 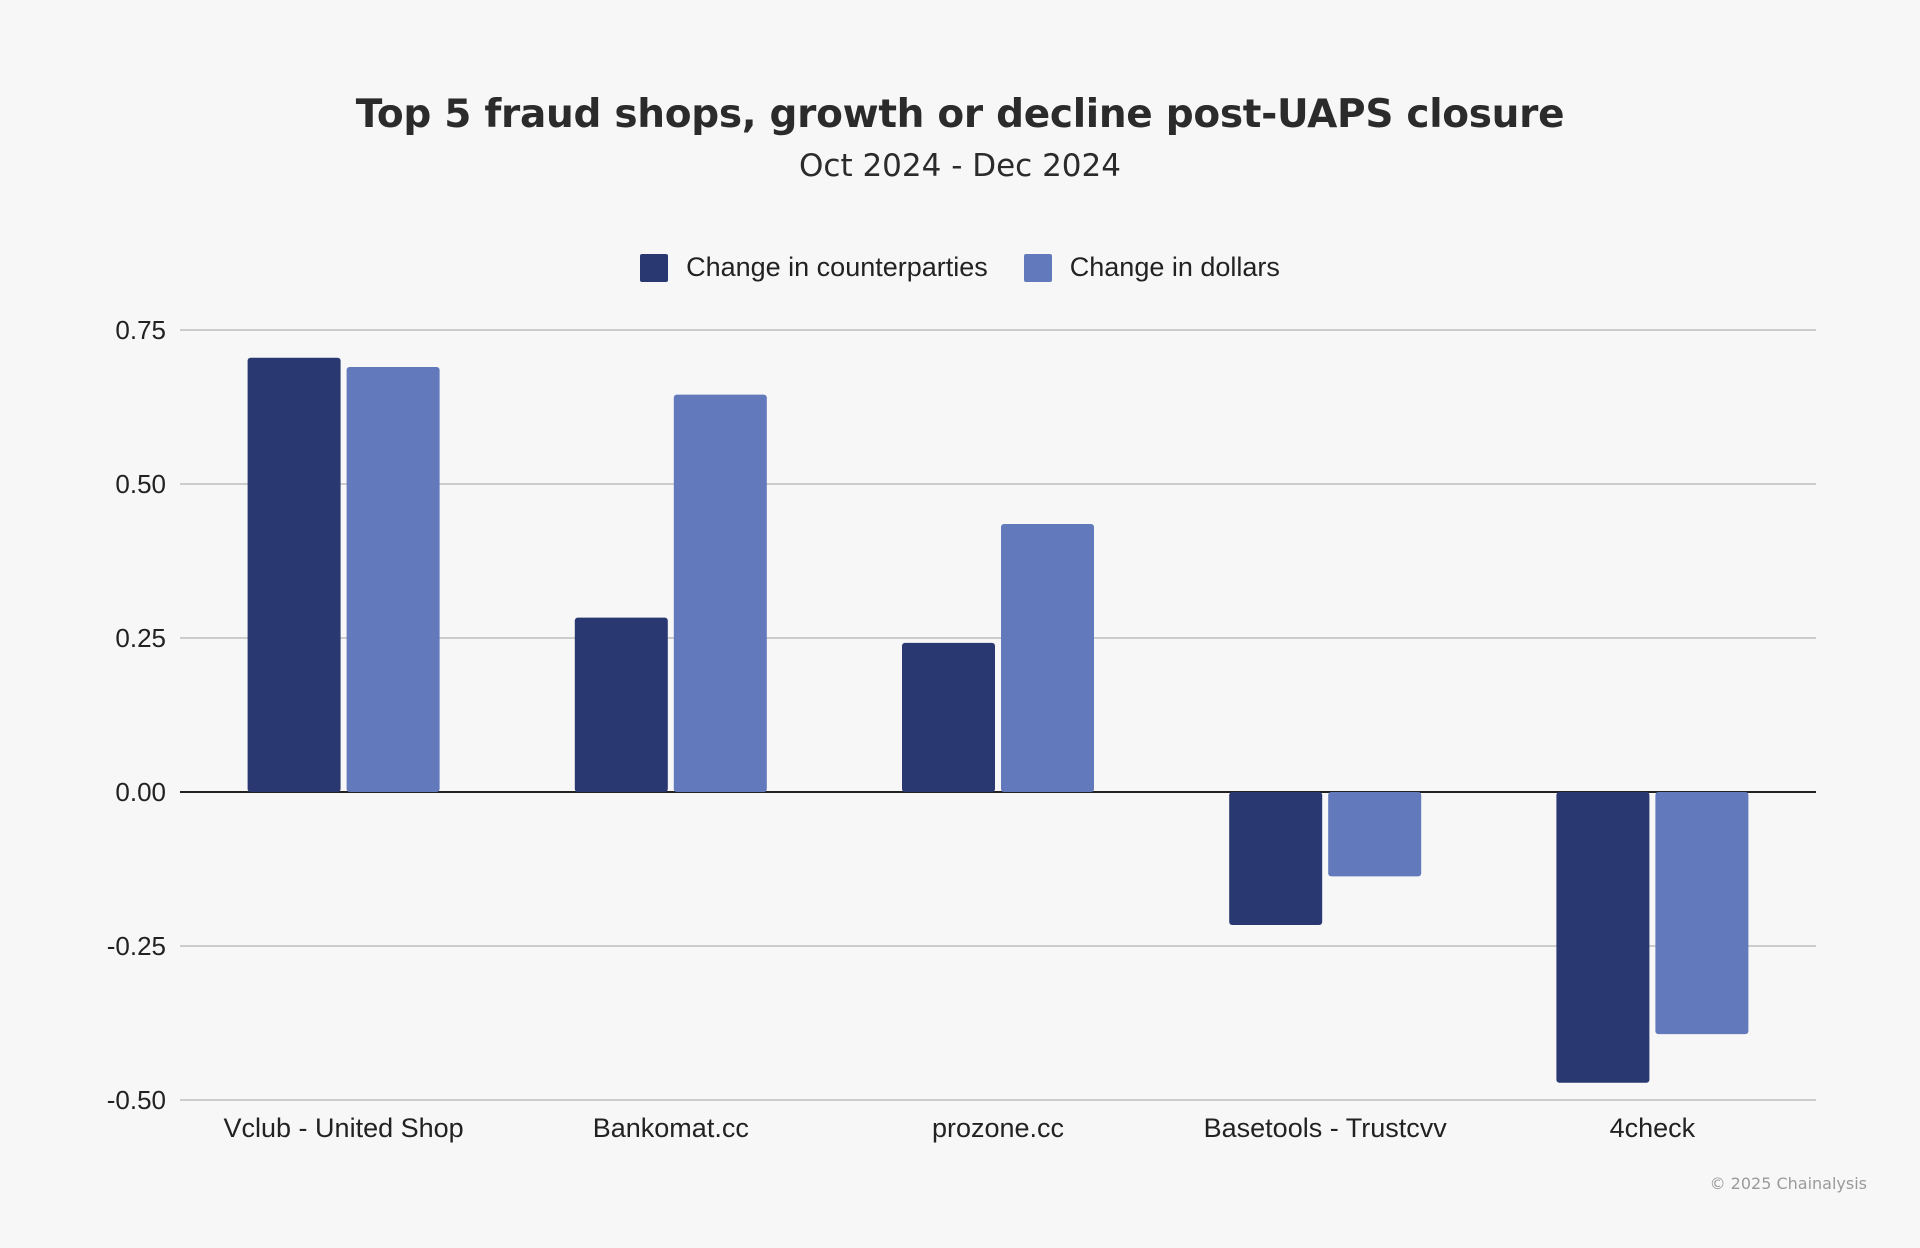 I want to click on legend-item-counterparties: Change in counterparties, so click(x=814, y=267).